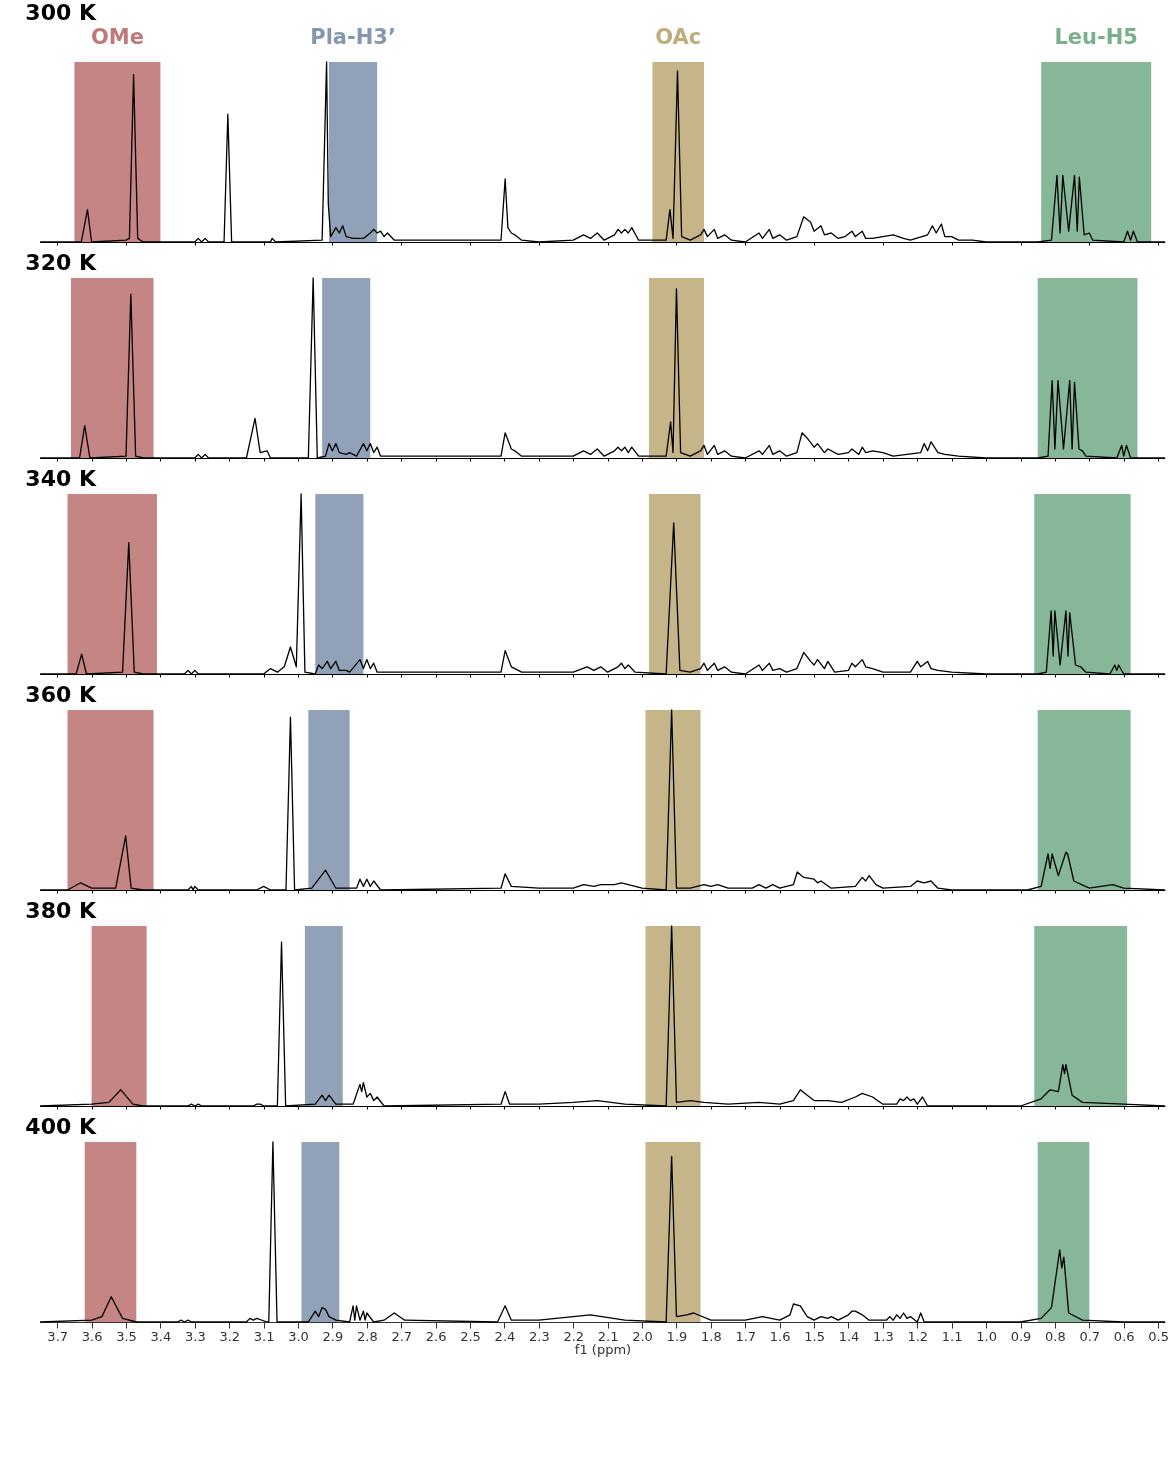 This screenshot has height=1476, width=1173. Describe the element at coordinates (986, 1336) in the screenshot. I see `x-tick-label: 1.0` at that location.